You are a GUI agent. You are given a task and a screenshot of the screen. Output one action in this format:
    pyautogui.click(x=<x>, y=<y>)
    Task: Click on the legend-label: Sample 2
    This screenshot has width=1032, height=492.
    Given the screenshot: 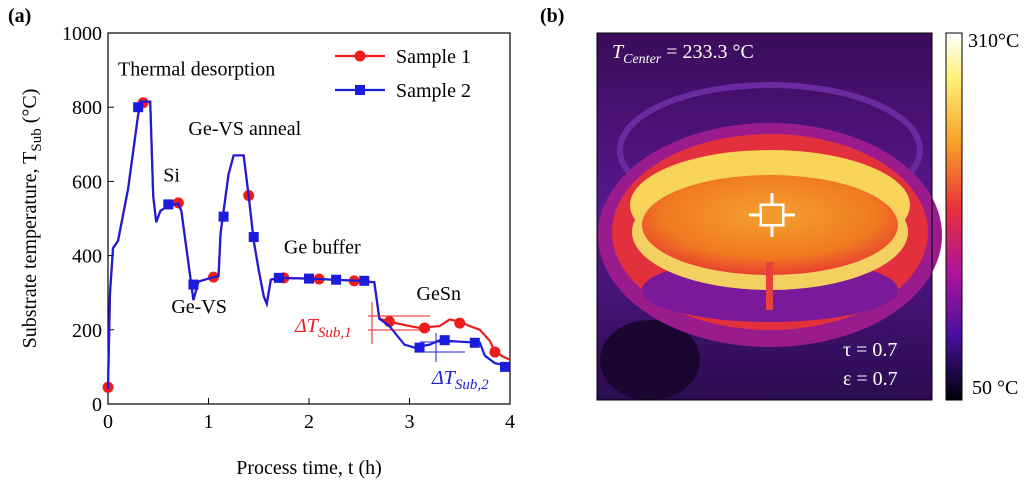 What is the action you would take?
    pyautogui.click(x=433, y=91)
    